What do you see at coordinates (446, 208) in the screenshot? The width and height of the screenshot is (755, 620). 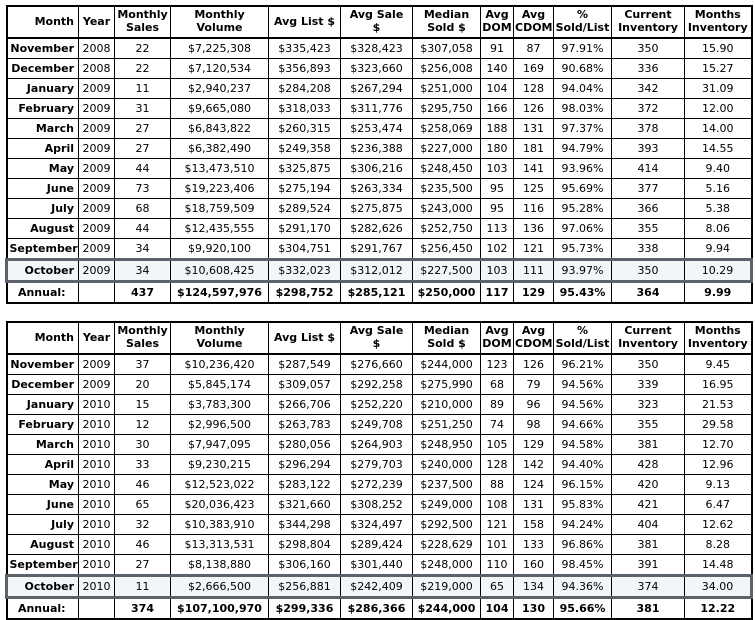 I see `cell: $243,000` at bounding box center [446, 208].